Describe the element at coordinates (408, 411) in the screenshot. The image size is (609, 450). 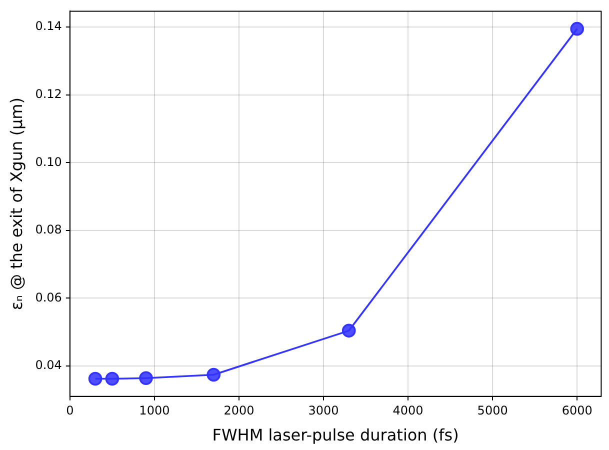
I see `x-tick-label: 4000` at that location.